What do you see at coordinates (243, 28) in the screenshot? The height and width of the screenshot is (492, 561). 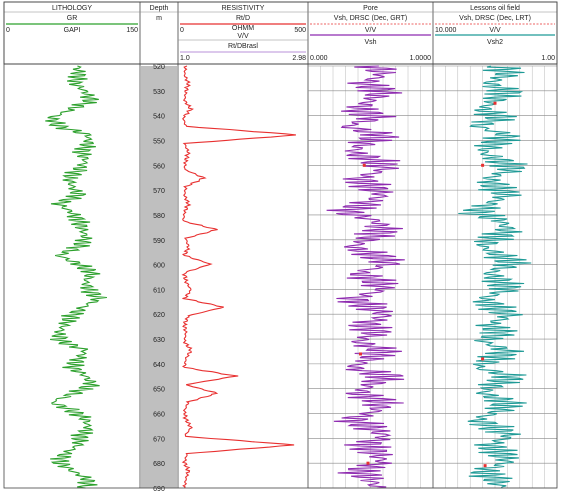 I see `curve-name-ohmm: OHMM` at bounding box center [243, 28].